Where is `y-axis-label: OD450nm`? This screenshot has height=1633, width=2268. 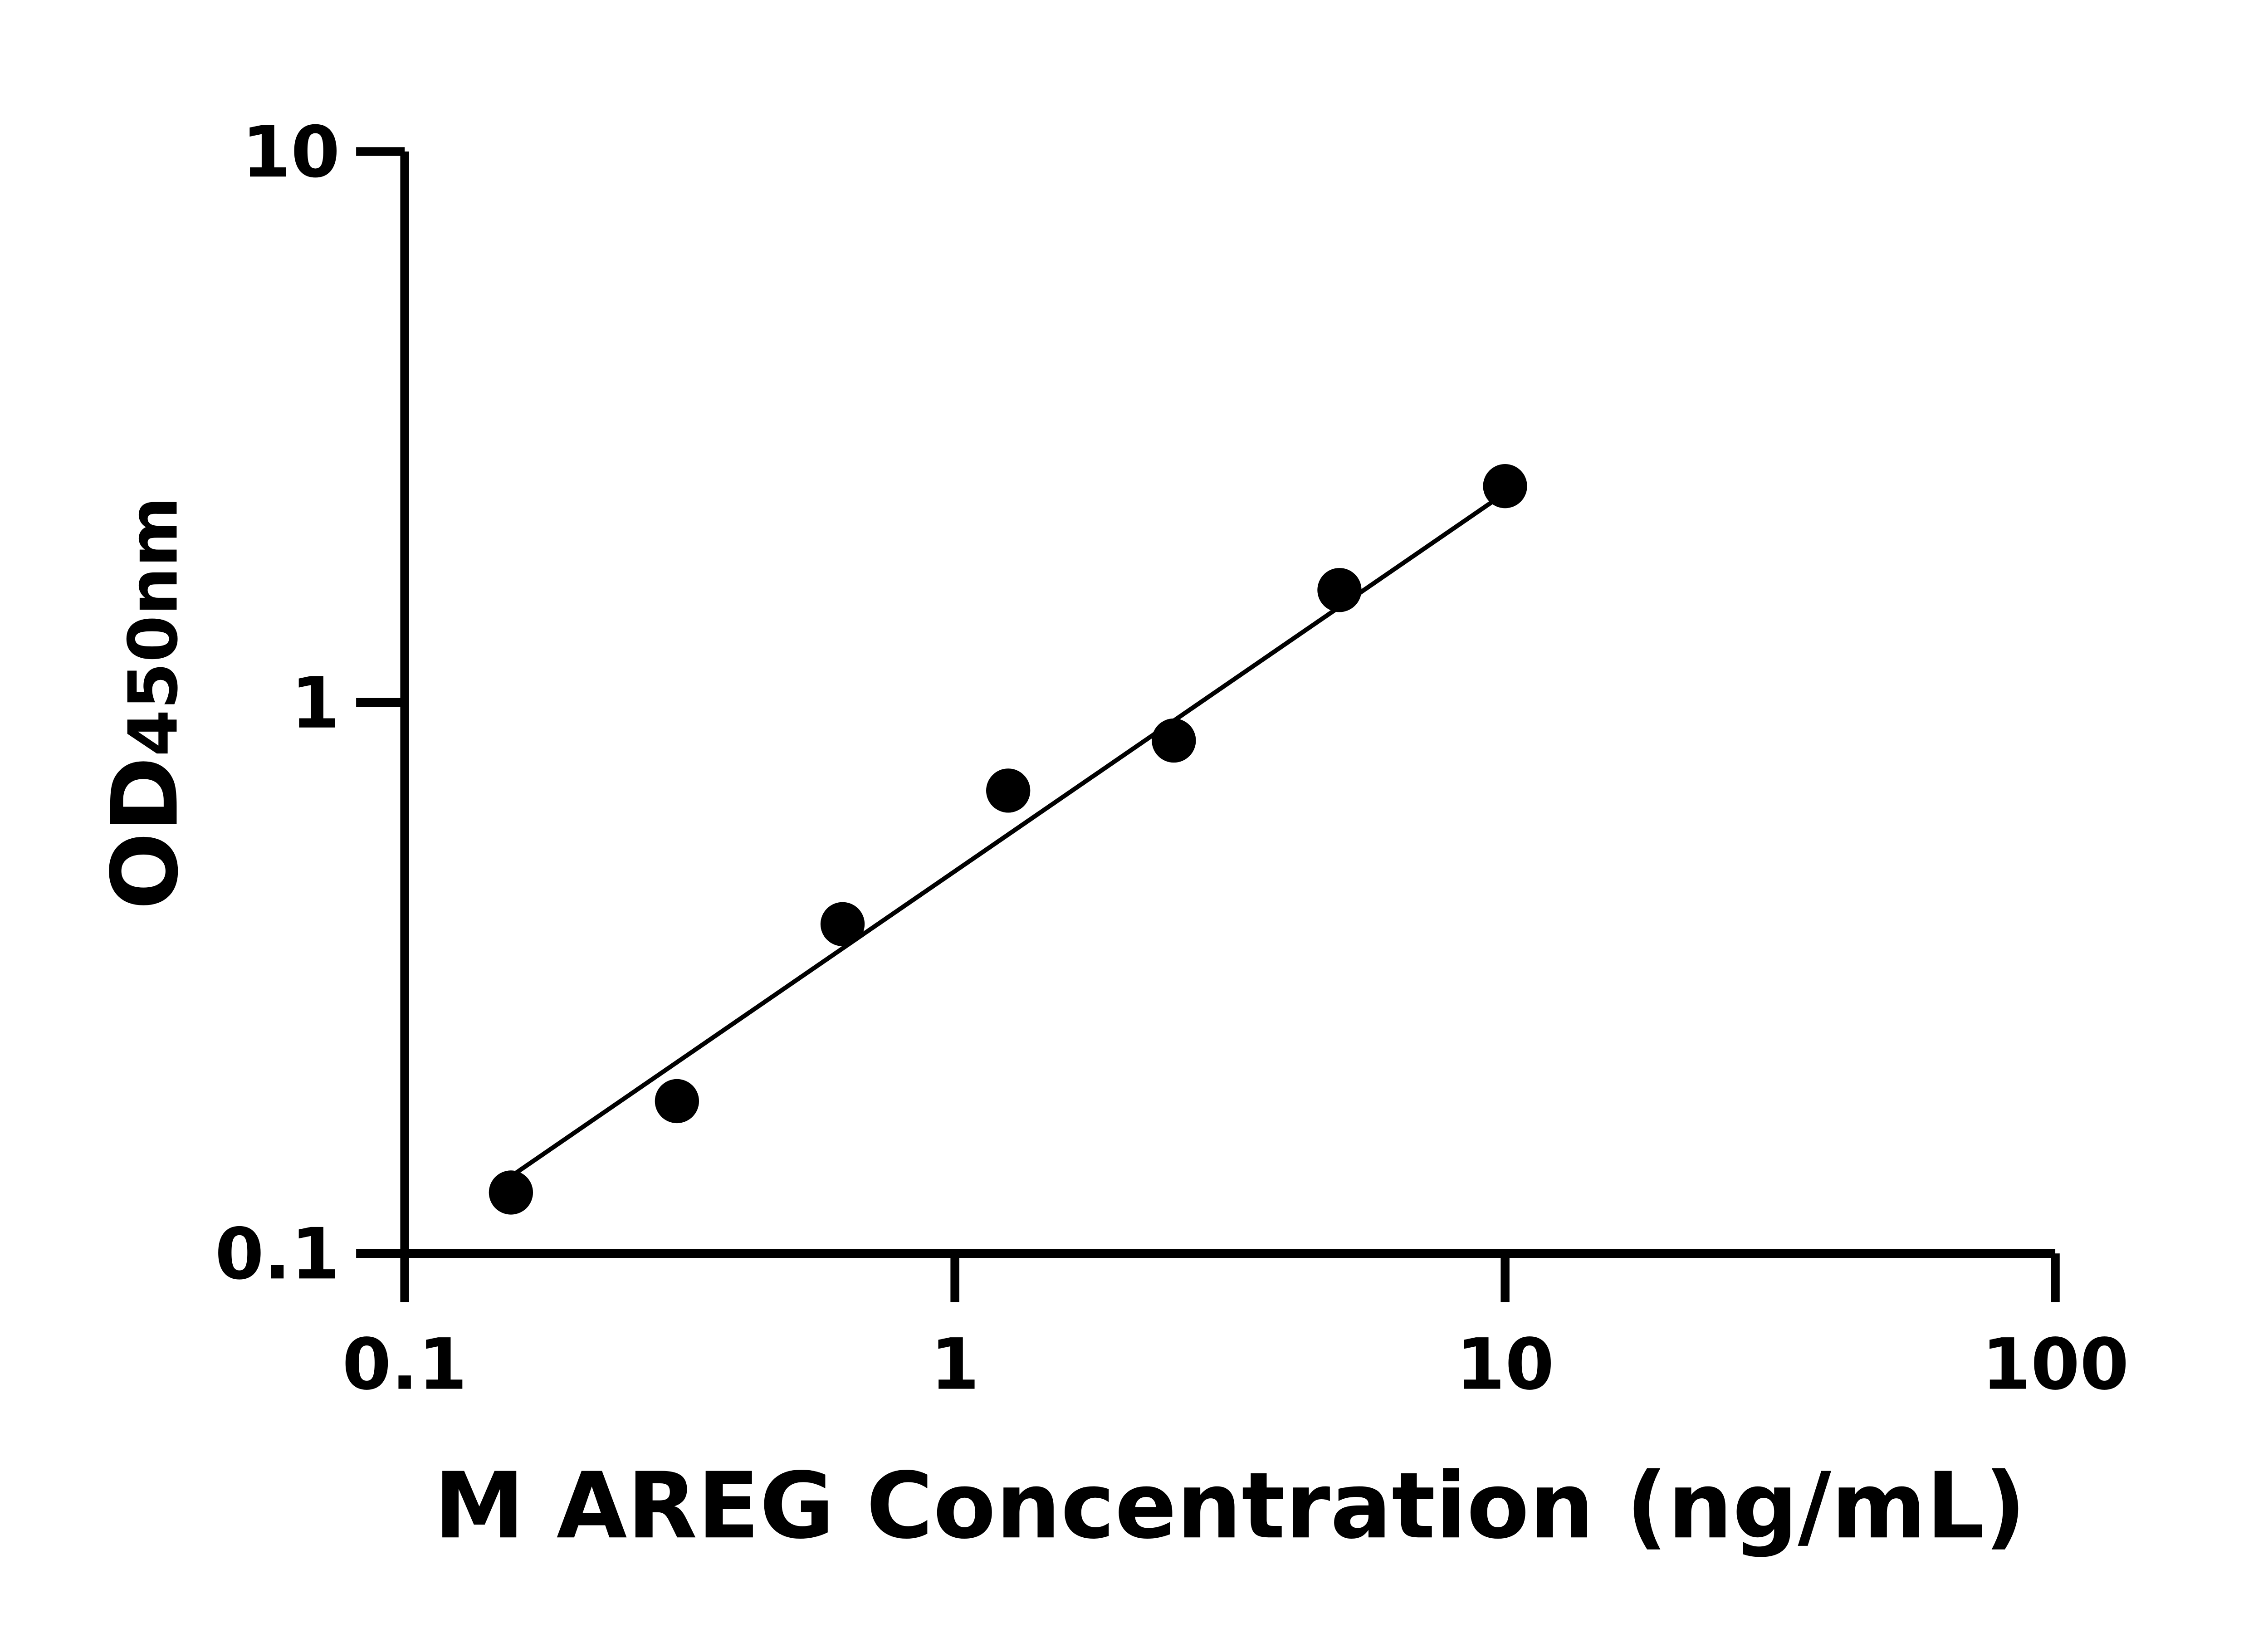
y-axis-label: OD450nm is located at coordinates (145, 703).